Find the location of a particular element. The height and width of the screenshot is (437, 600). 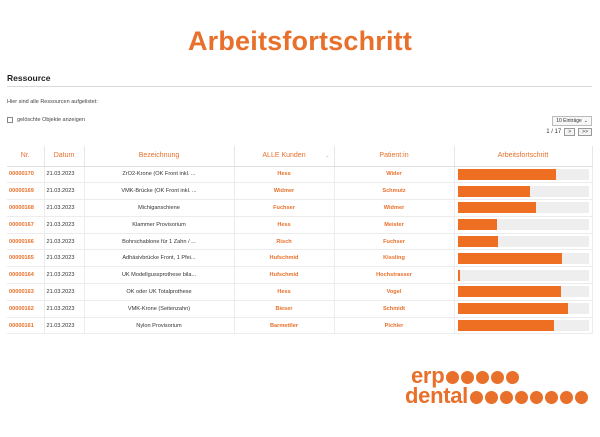

page-indicator: 1 / 17 is located at coordinates (554, 132).